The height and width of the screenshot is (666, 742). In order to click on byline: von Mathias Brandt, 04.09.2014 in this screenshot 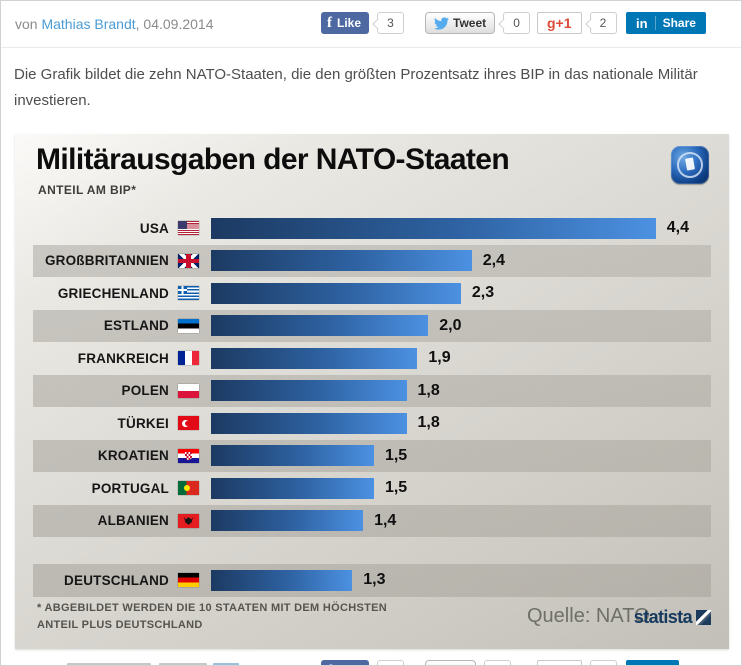, I will do `click(114, 24)`.